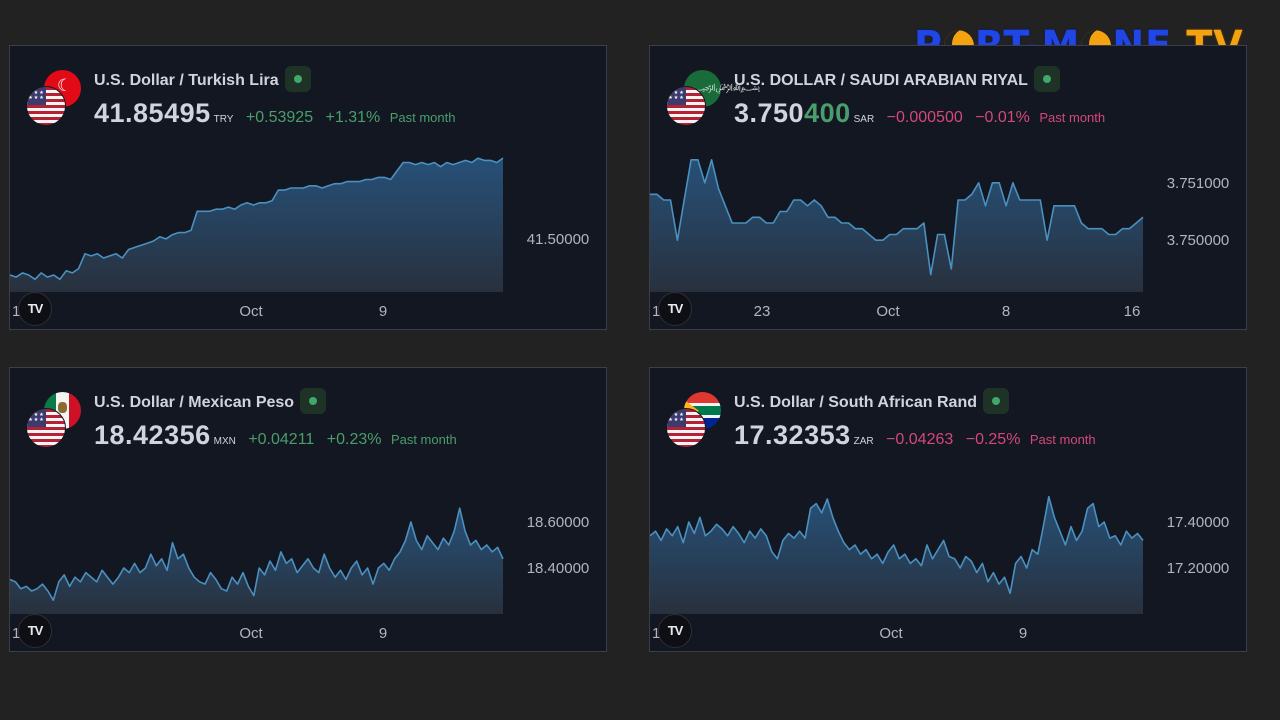 This screenshot has width=1280, height=720. I want to click on last-price-main: 41.85495, so click(152, 113).